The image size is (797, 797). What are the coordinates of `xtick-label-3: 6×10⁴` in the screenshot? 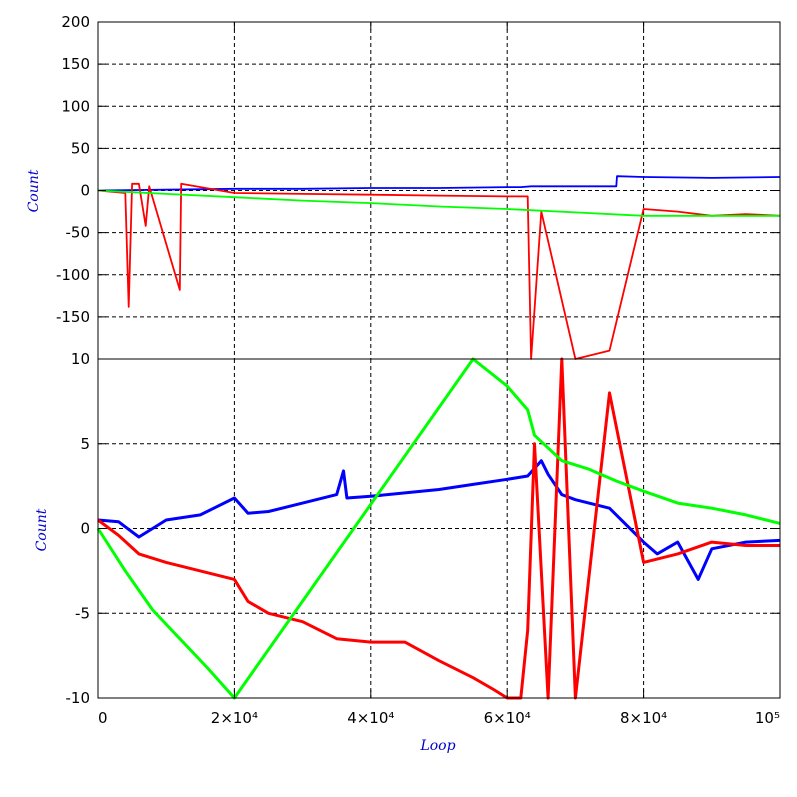 It's located at (507, 718).